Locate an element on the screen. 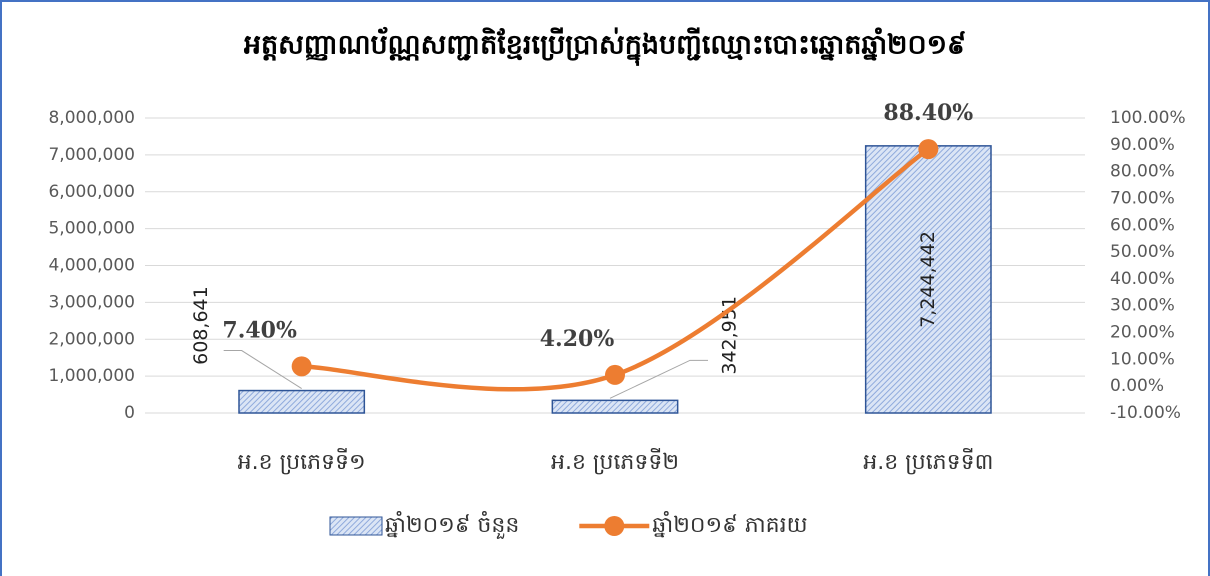  y2-tick-label: 30.00% is located at coordinates (1142, 306).